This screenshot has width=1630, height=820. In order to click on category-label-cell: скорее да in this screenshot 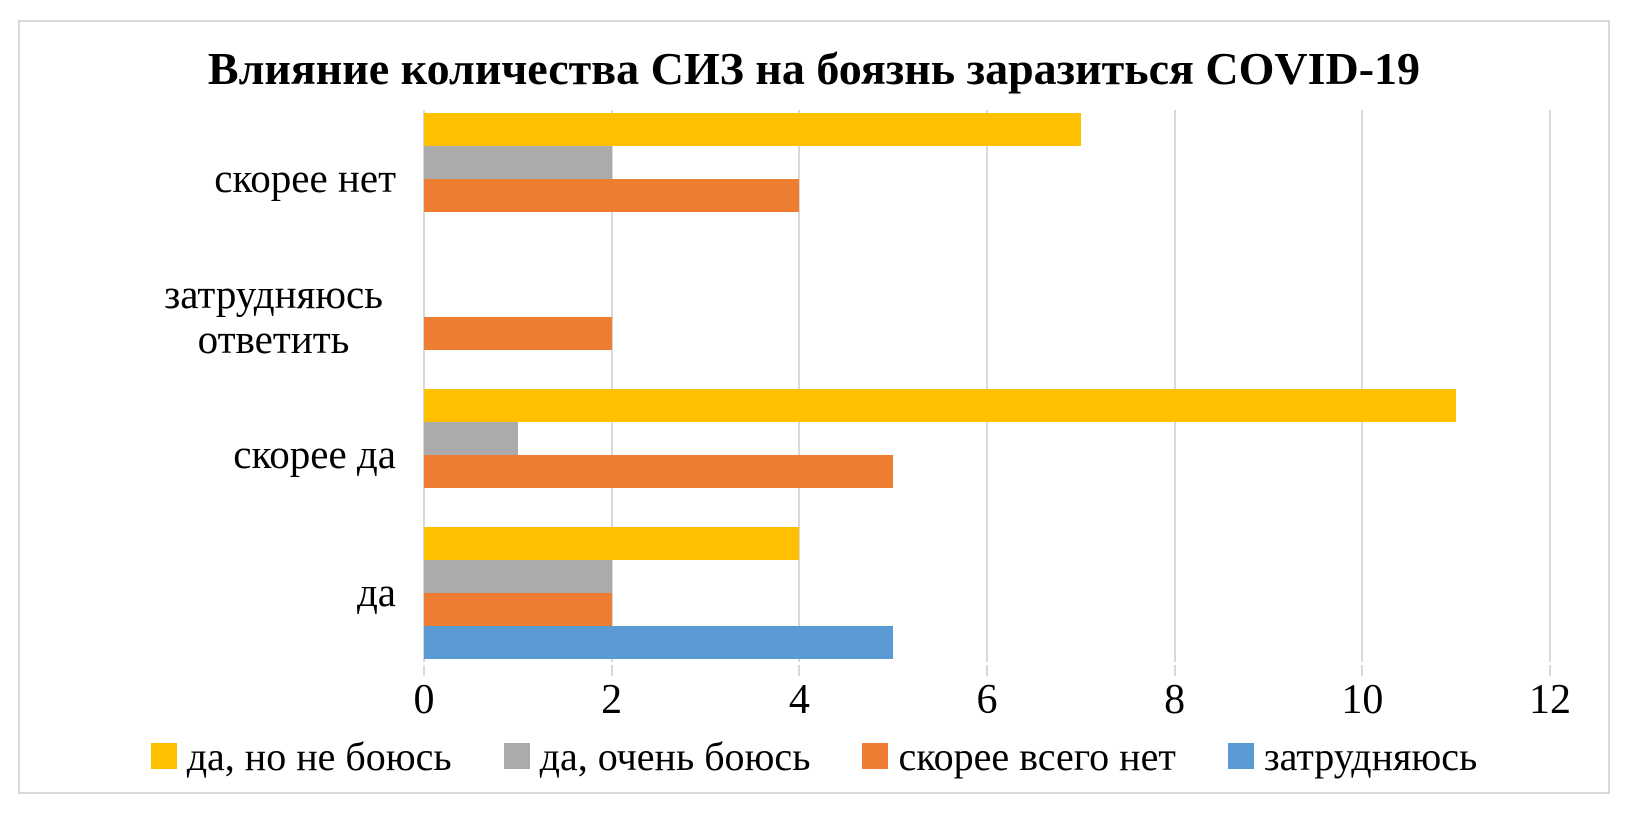, I will do `click(210, 455)`.